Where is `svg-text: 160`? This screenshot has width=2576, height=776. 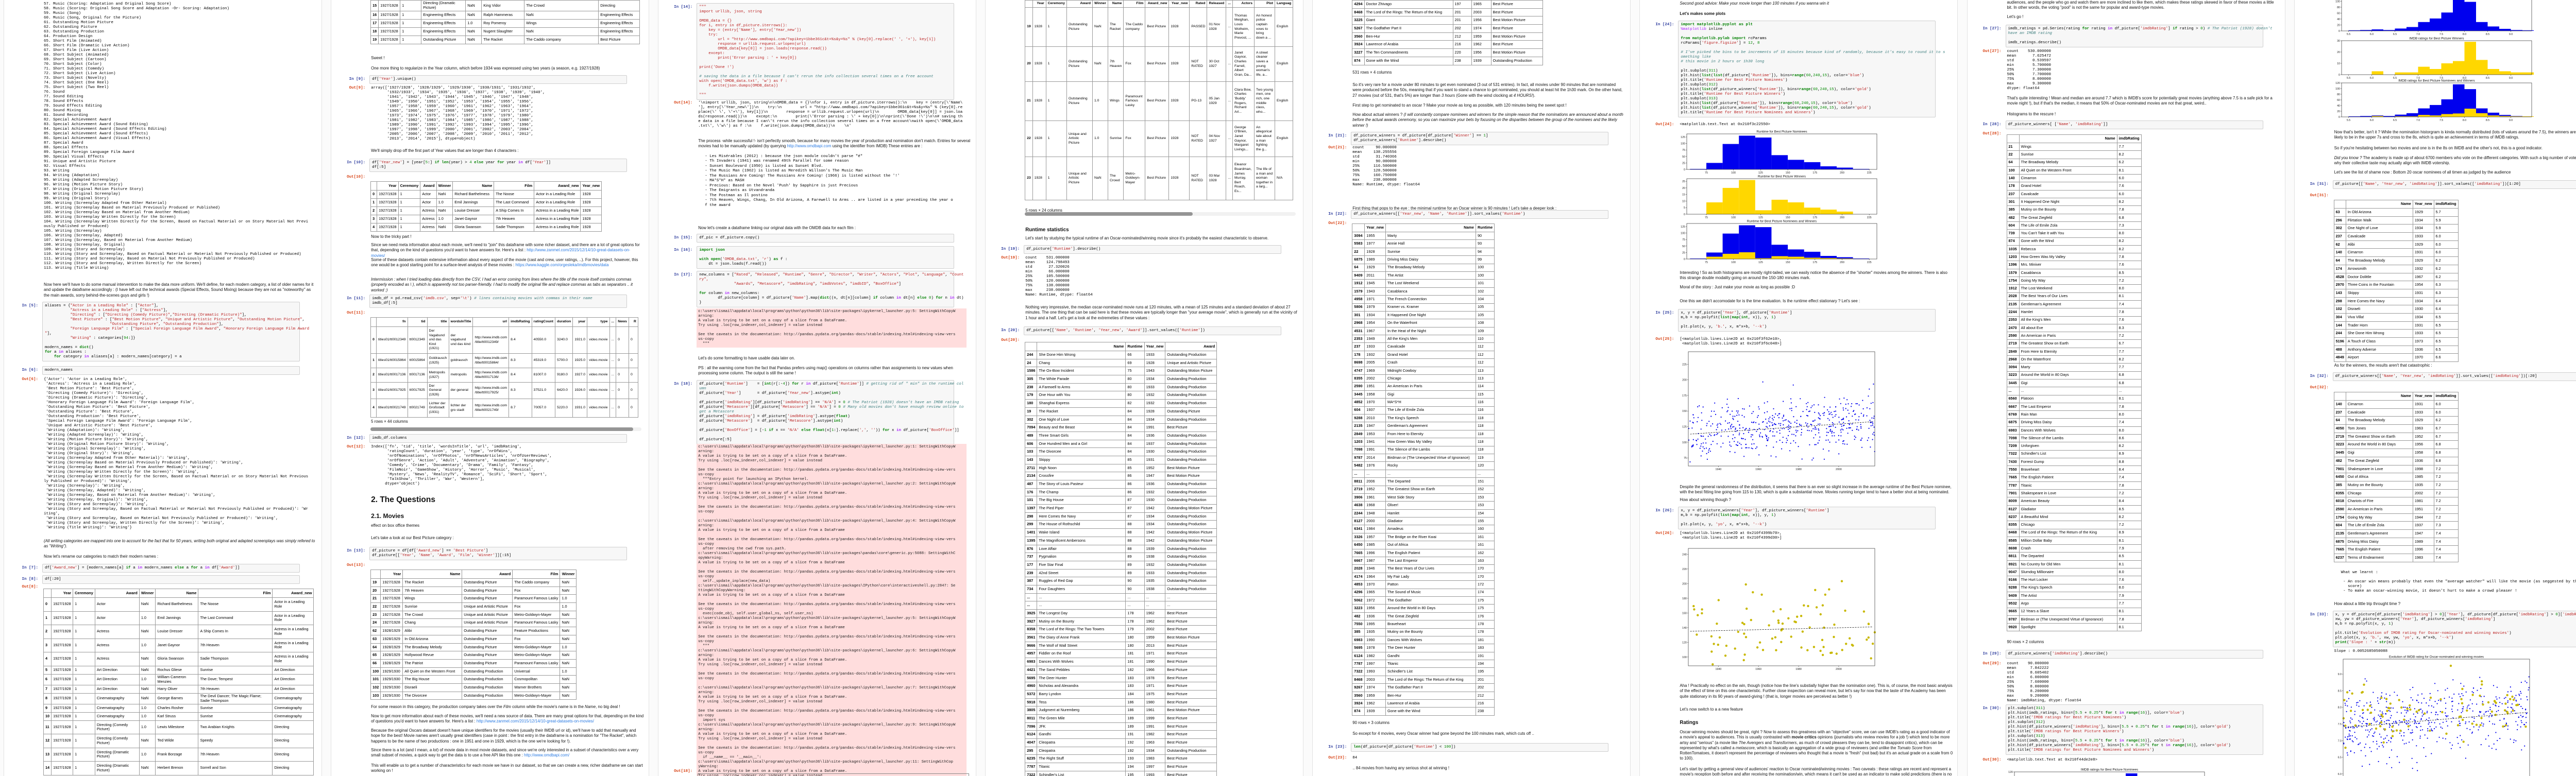 svg-text: 160 is located at coordinates (1685, 613).